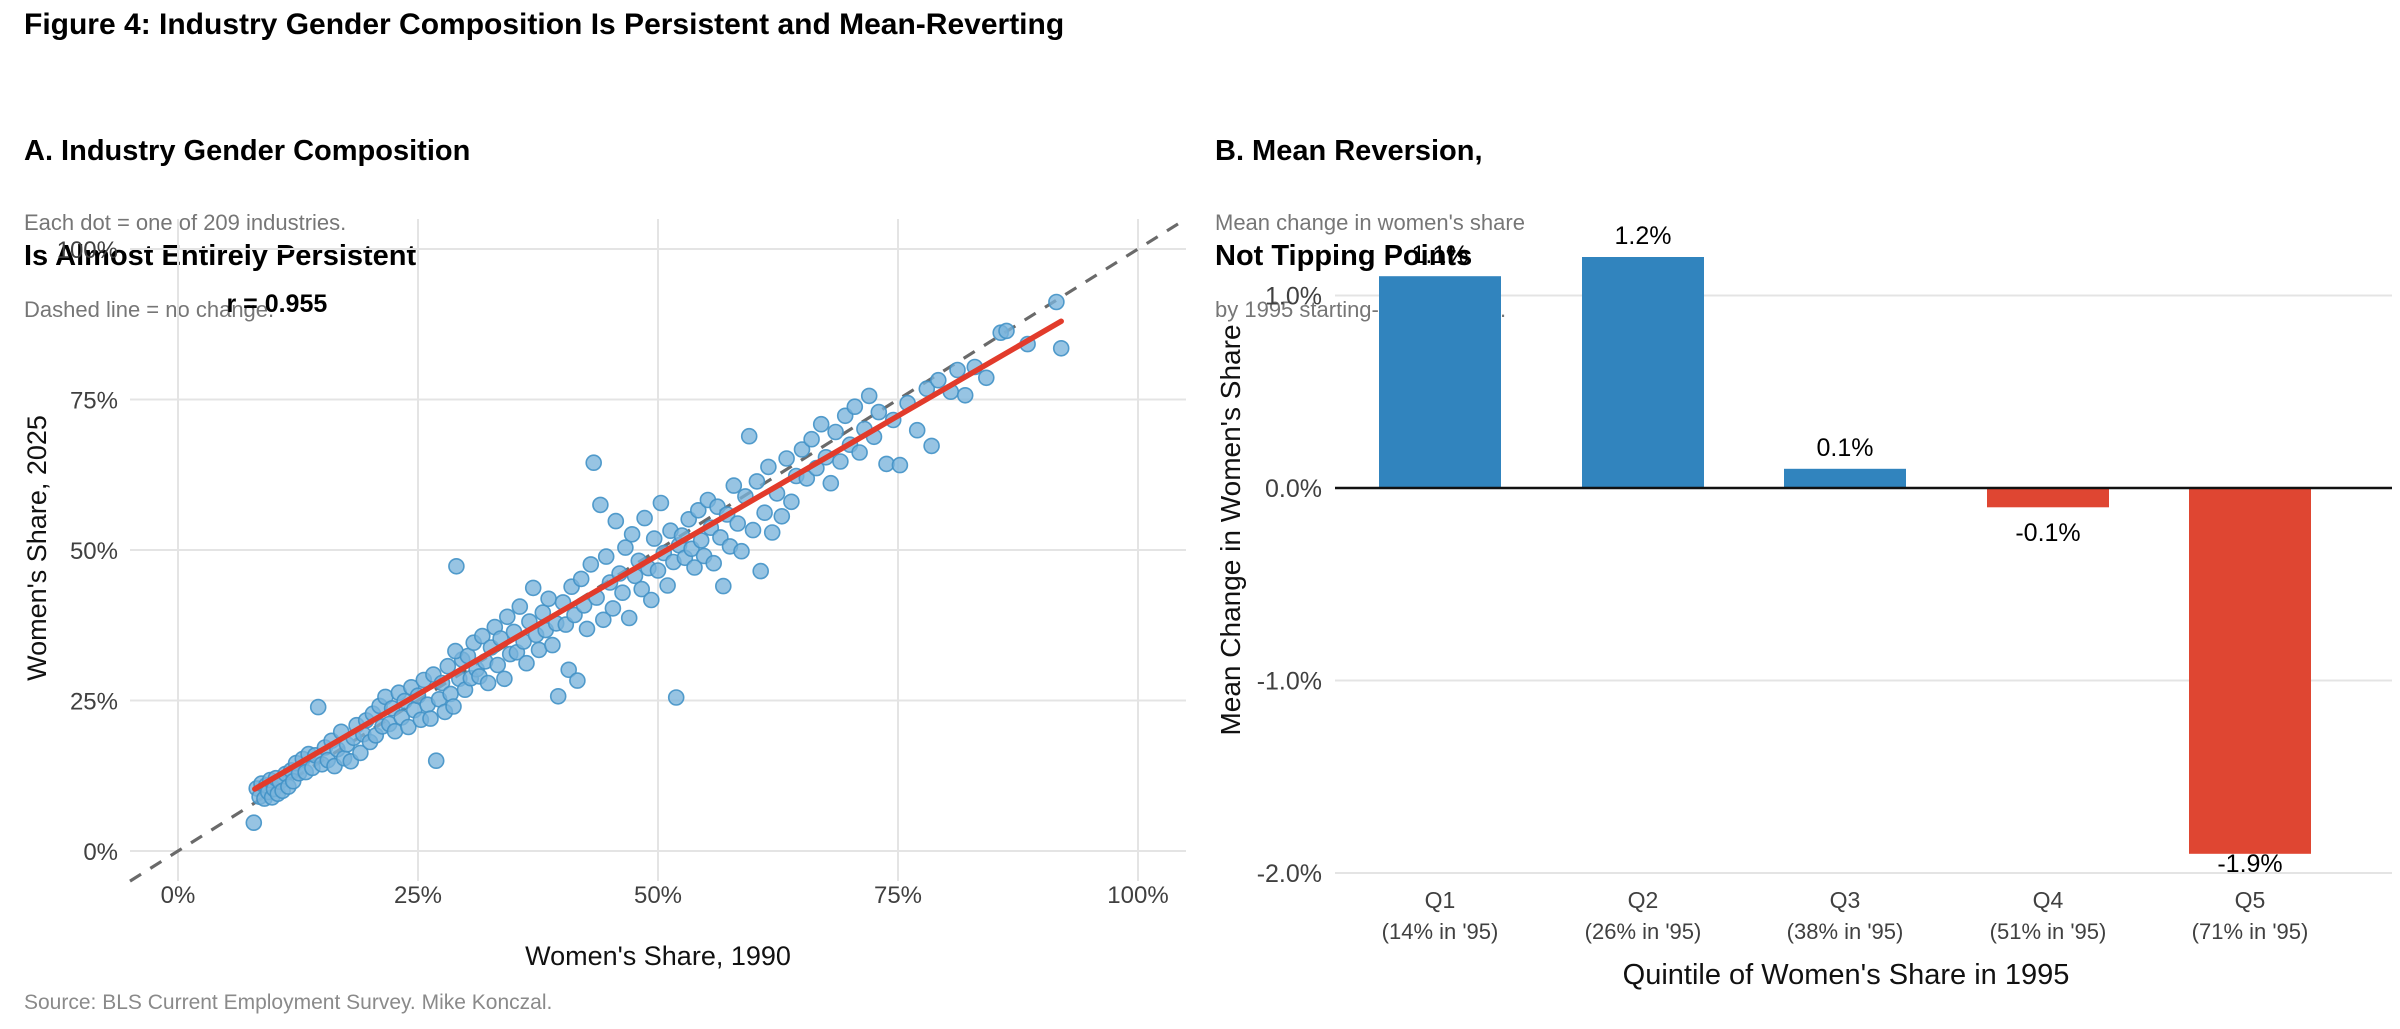 The height and width of the screenshot is (1029, 2400). Describe the element at coordinates (1289, 682) in the screenshot. I see `y-tick-label: -1.0%` at that location.